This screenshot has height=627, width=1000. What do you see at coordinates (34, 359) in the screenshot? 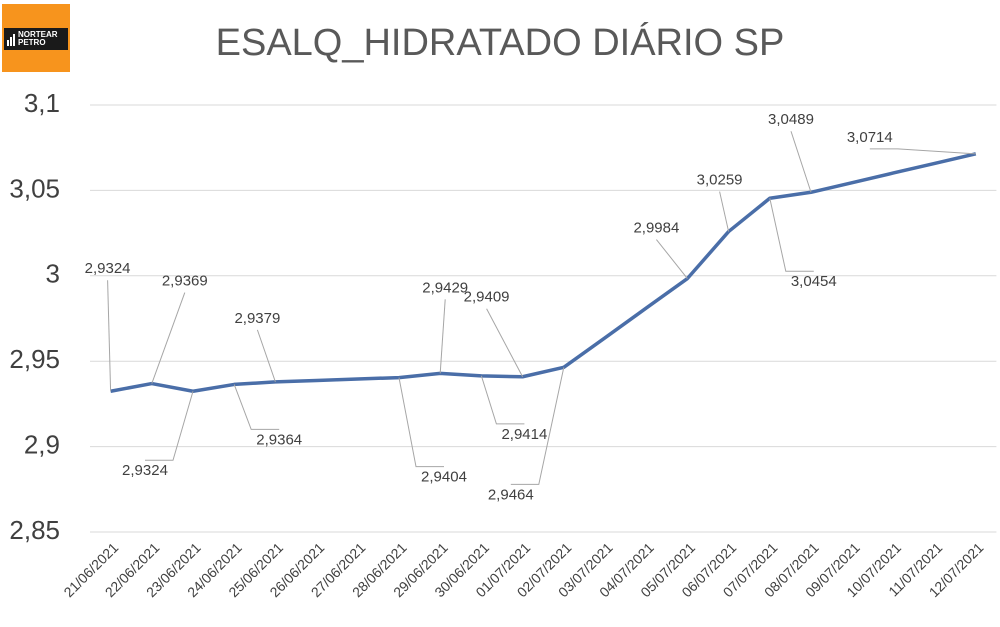
I see `y-tick-label: 2,95` at bounding box center [34, 359].